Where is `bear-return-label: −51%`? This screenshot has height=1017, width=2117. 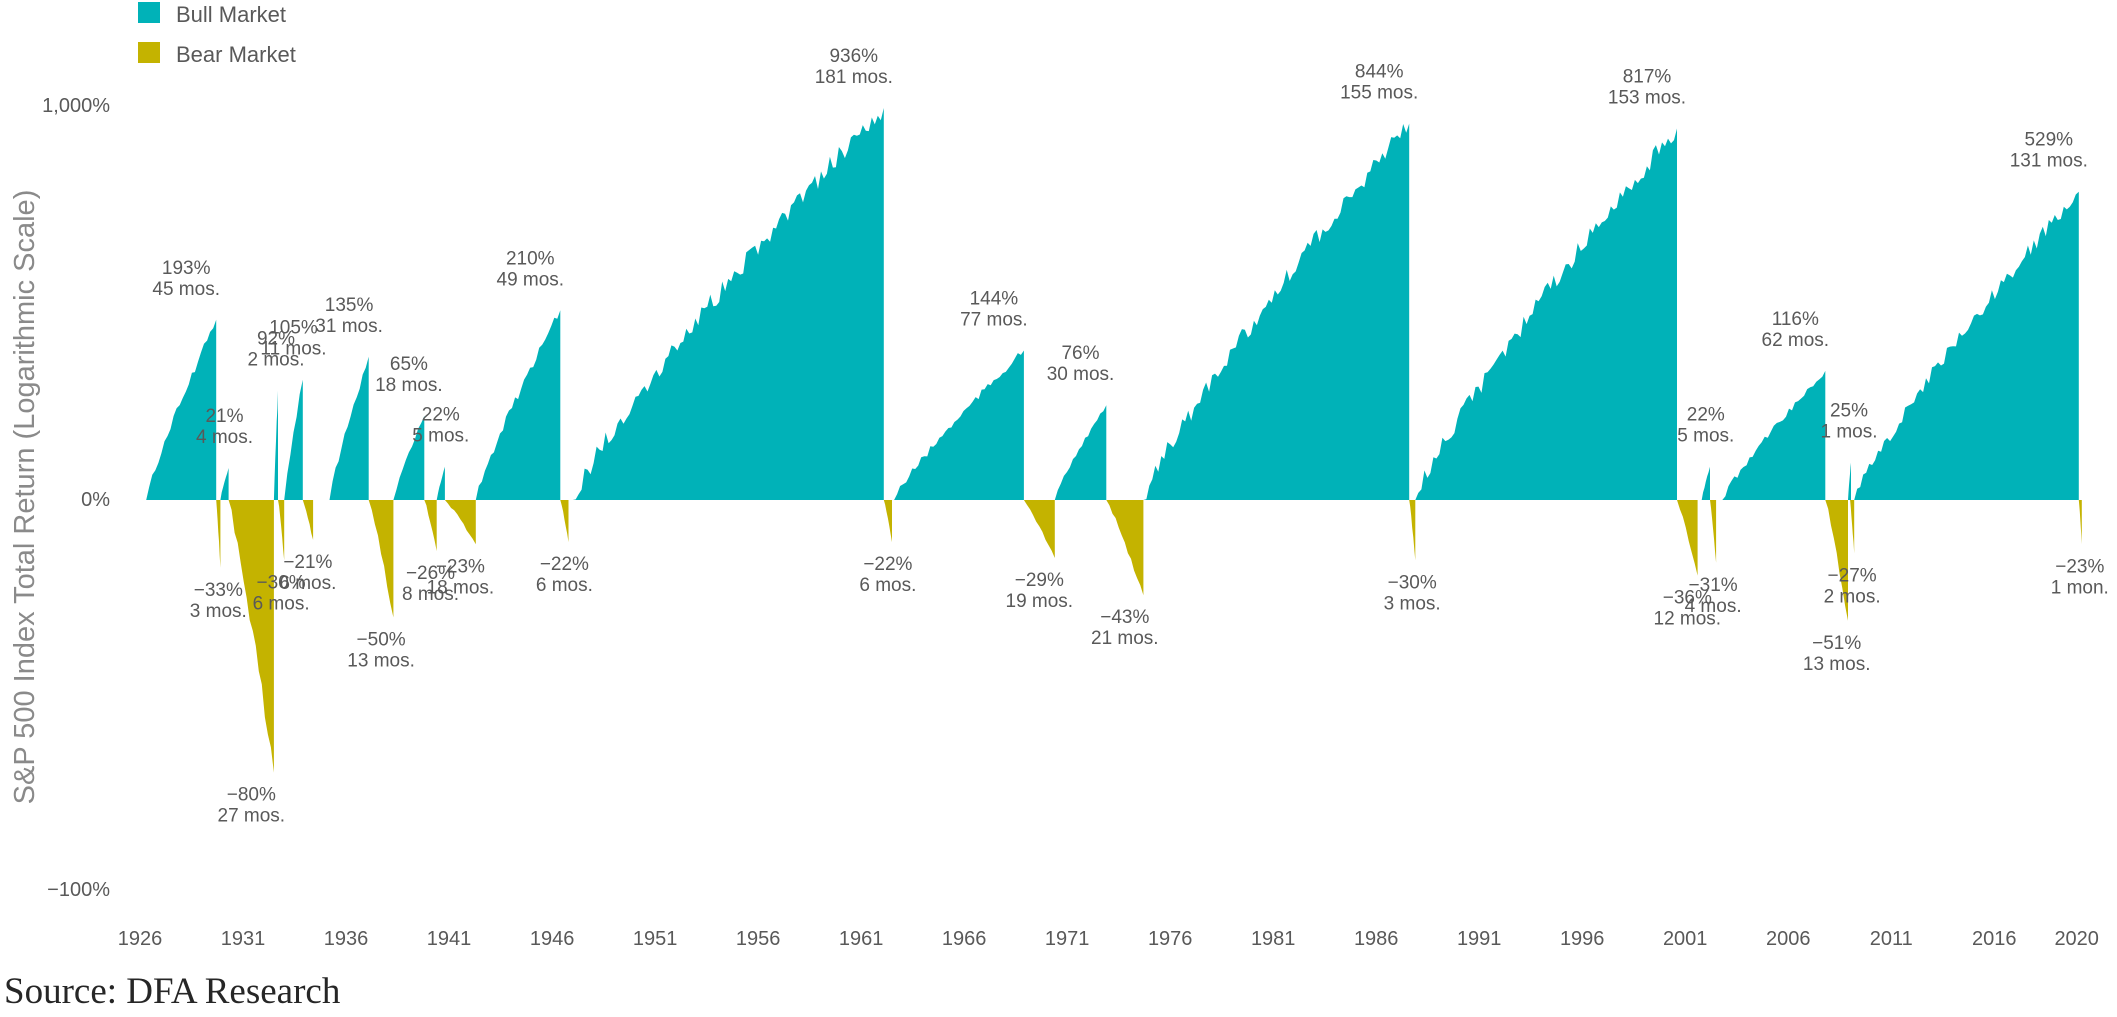 bear-return-label: −51% is located at coordinates (1836, 643).